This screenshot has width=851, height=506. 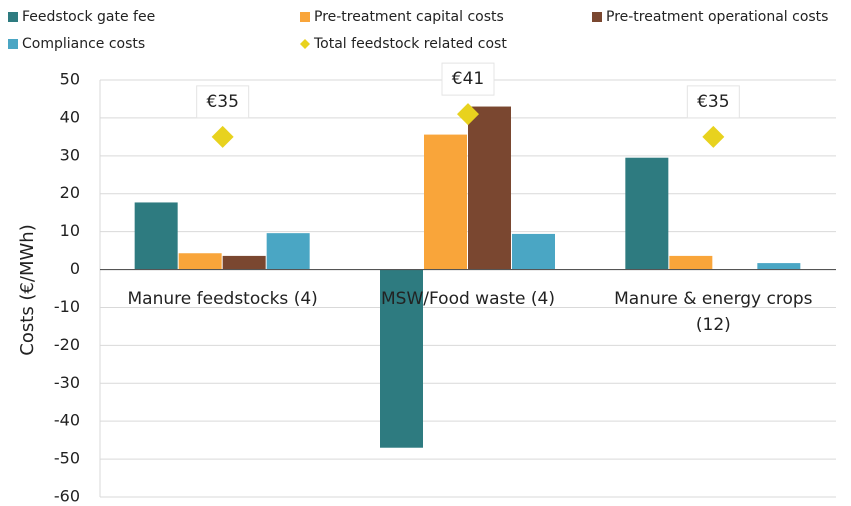 I want to click on legend-label: Pre-treatment operational costs, so click(x=717, y=17).